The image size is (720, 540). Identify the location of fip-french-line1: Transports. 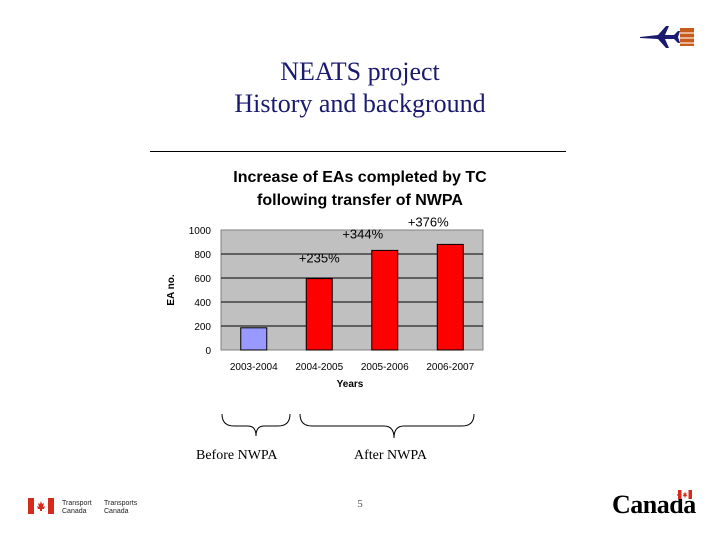
(121, 503).